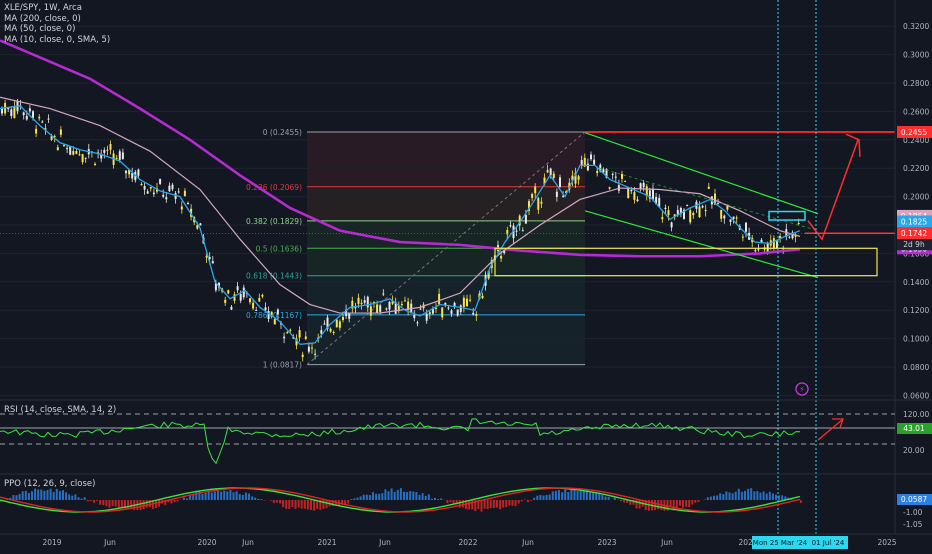 The width and height of the screenshot is (932, 554). I want to click on rsi-arrow, so click(830, 430).